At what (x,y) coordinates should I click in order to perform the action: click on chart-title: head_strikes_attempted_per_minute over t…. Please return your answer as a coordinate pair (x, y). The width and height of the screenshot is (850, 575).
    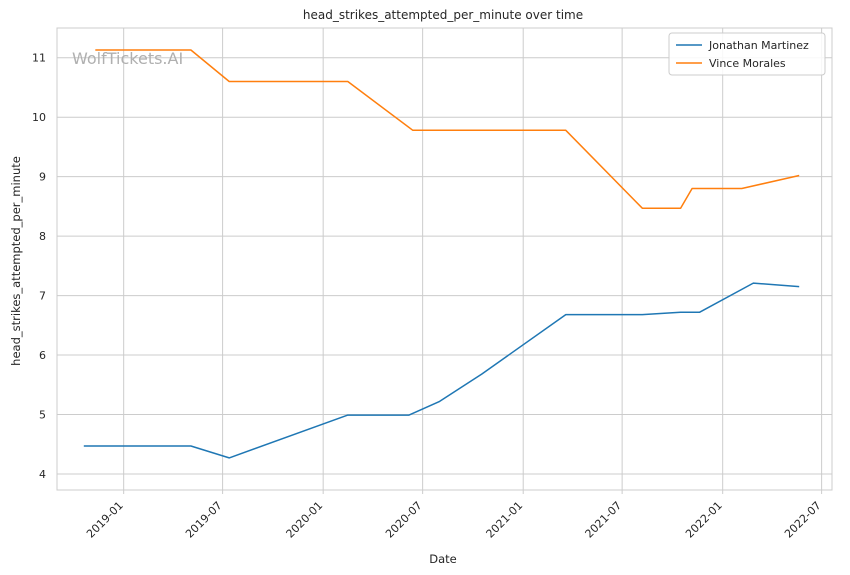
    Looking at the image, I should click on (443, 15).